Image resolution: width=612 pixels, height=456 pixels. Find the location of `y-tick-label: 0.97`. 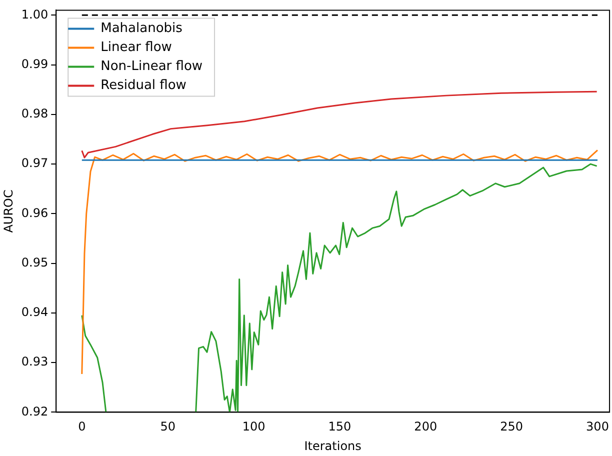

y-tick-label: 0.97 is located at coordinates (34, 163).